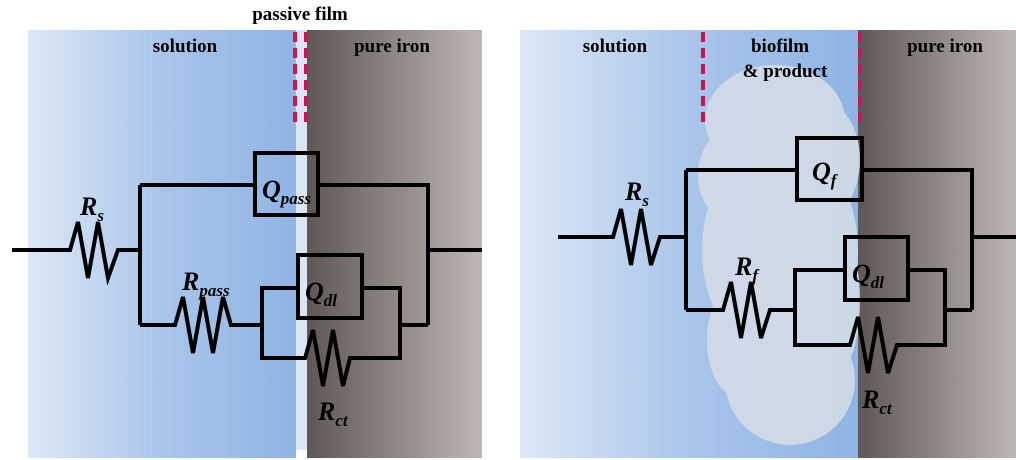 This screenshot has width=1016, height=460. Describe the element at coordinates (785, 71) in the screenshot. I see `label: & product` at that location.